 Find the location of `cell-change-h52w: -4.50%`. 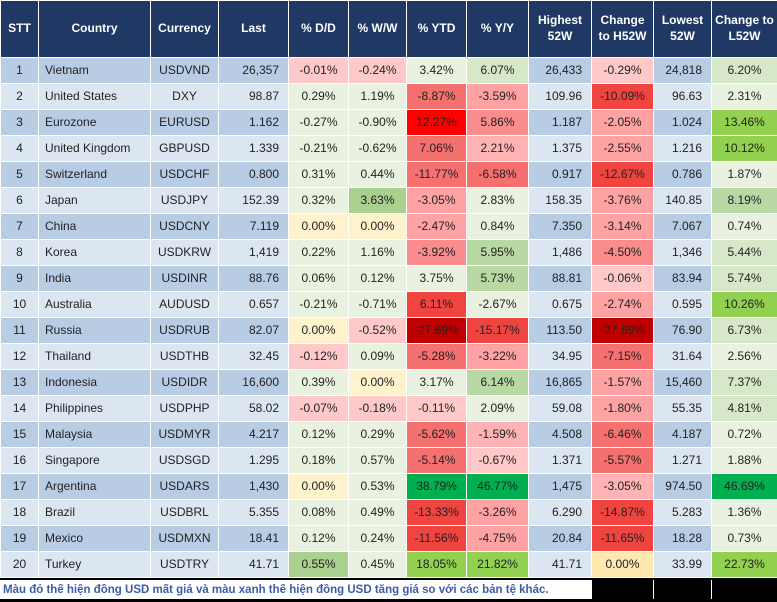

cell-change-h52w: -4.50% is located at coordinates (622, 252).